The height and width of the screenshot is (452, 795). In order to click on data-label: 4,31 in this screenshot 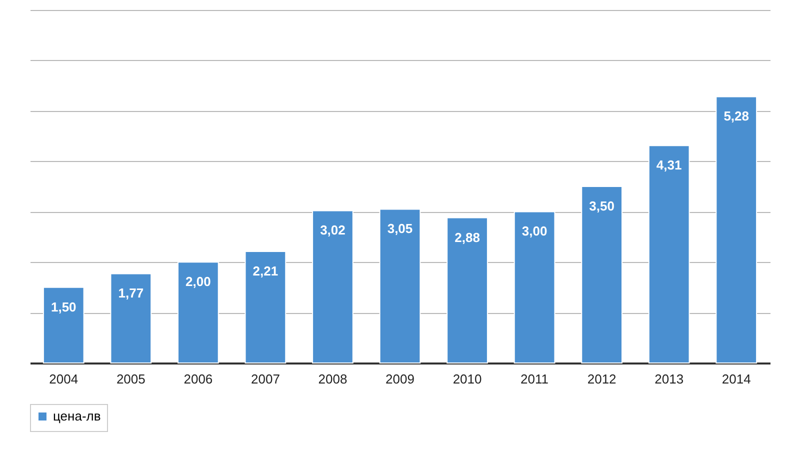, I will do `click(669, 165)`.